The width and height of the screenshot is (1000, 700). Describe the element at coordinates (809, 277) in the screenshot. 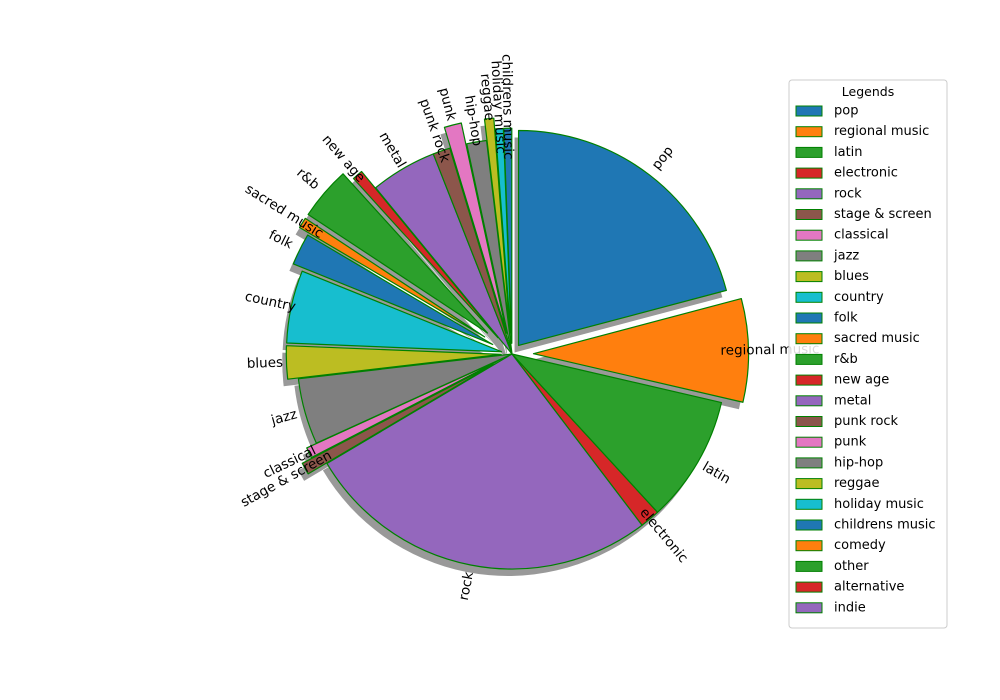

I see `legend-swatch-blues` at that location.